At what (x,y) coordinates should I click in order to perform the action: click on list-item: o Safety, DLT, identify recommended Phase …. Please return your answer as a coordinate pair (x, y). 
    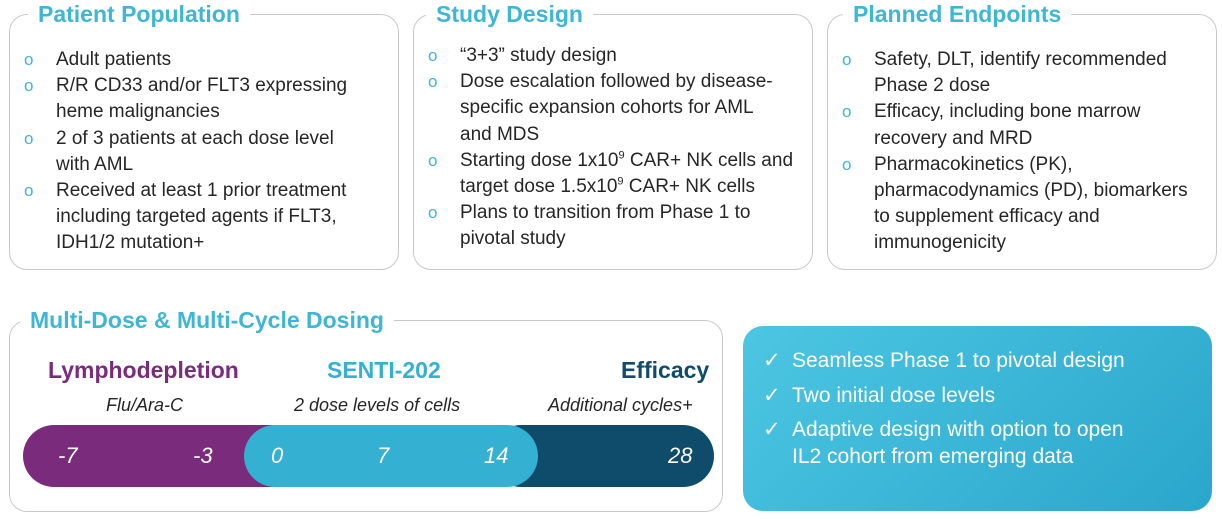
    Looking at the image, I should click on (1004, 73).